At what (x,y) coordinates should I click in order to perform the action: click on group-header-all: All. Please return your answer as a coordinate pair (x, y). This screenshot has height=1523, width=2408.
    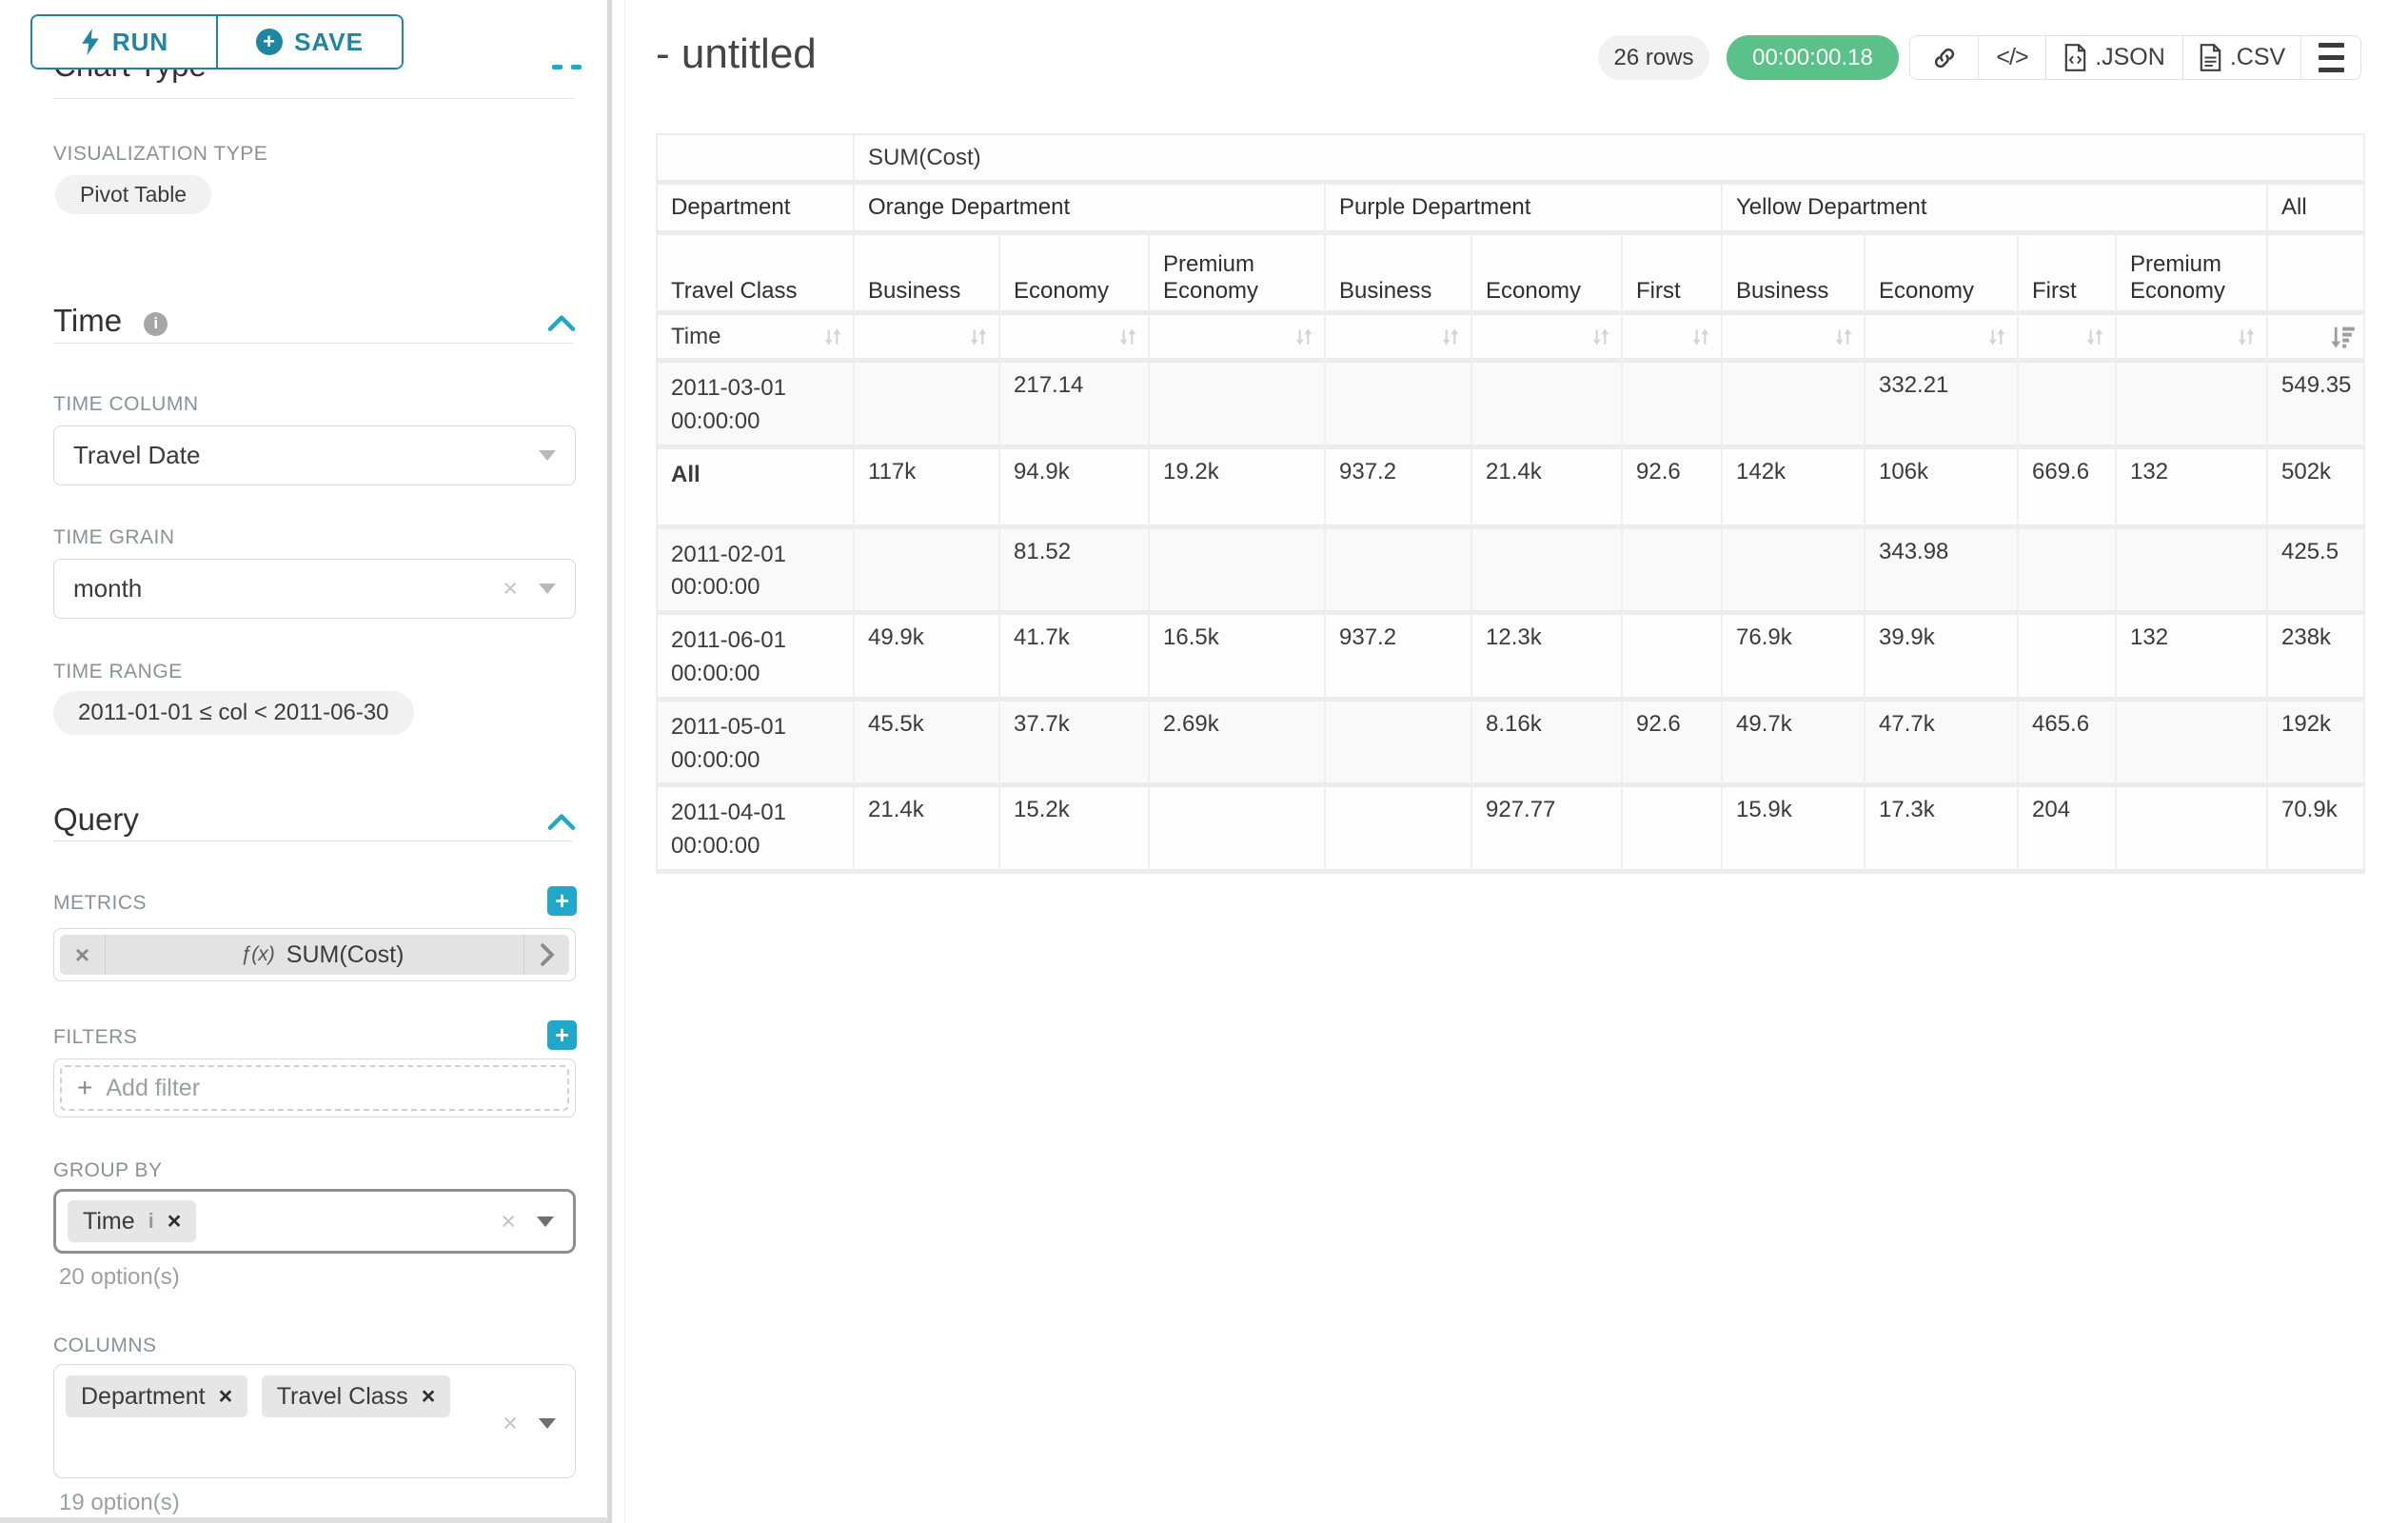
    Looking at the image, I should click on (2316, 210).